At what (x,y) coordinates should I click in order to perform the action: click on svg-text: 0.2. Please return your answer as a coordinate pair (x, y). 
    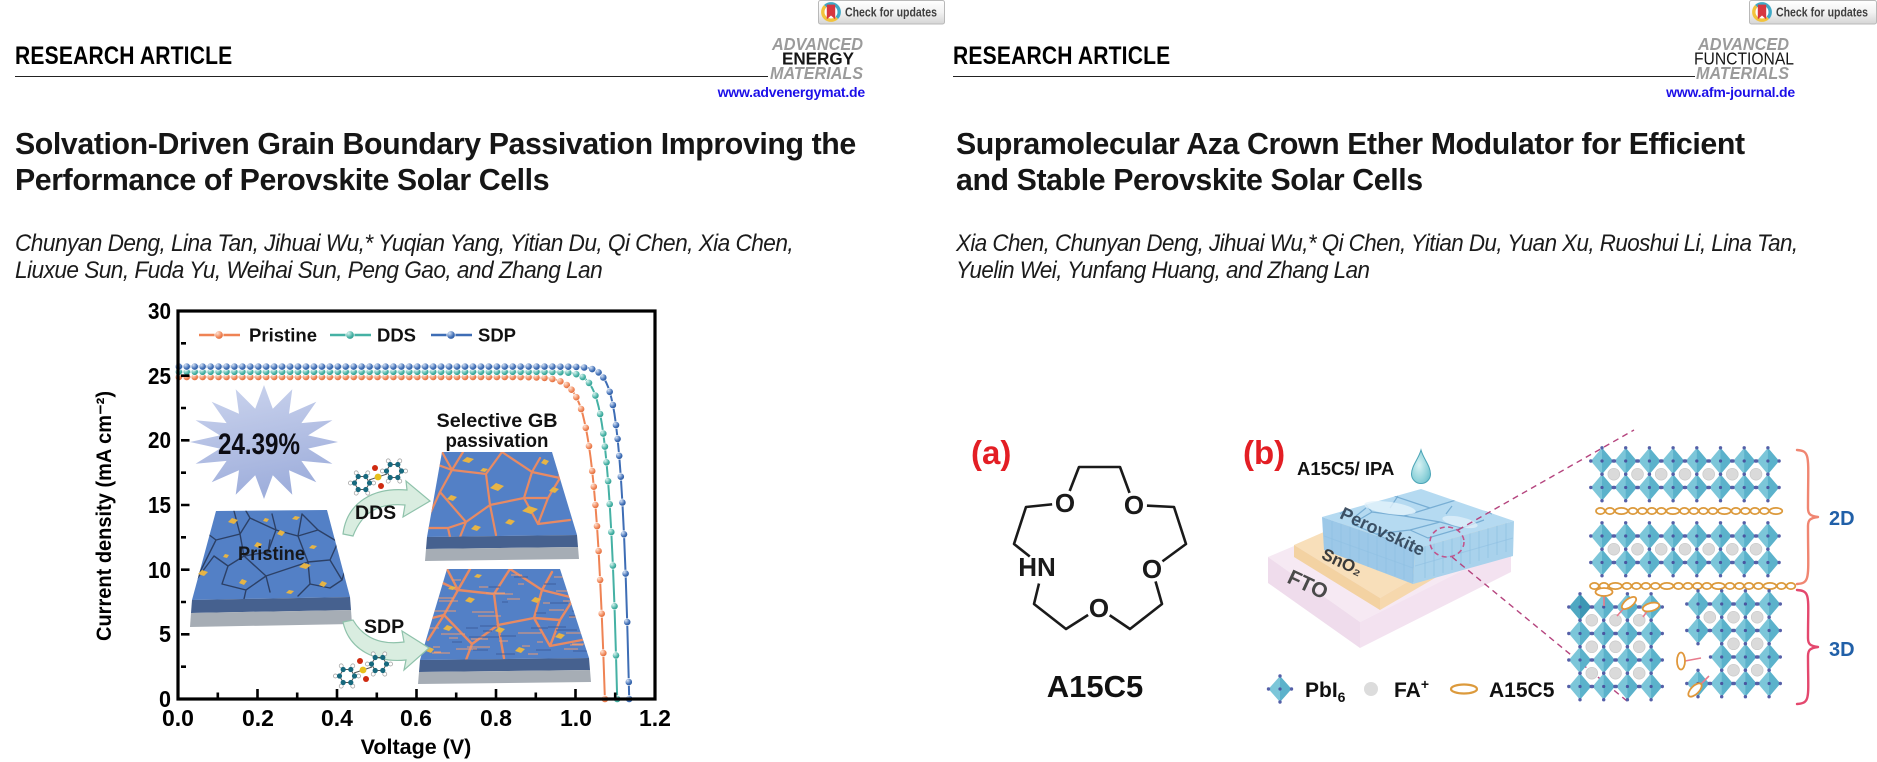
    Looking at the image, I should click on (258, 718).